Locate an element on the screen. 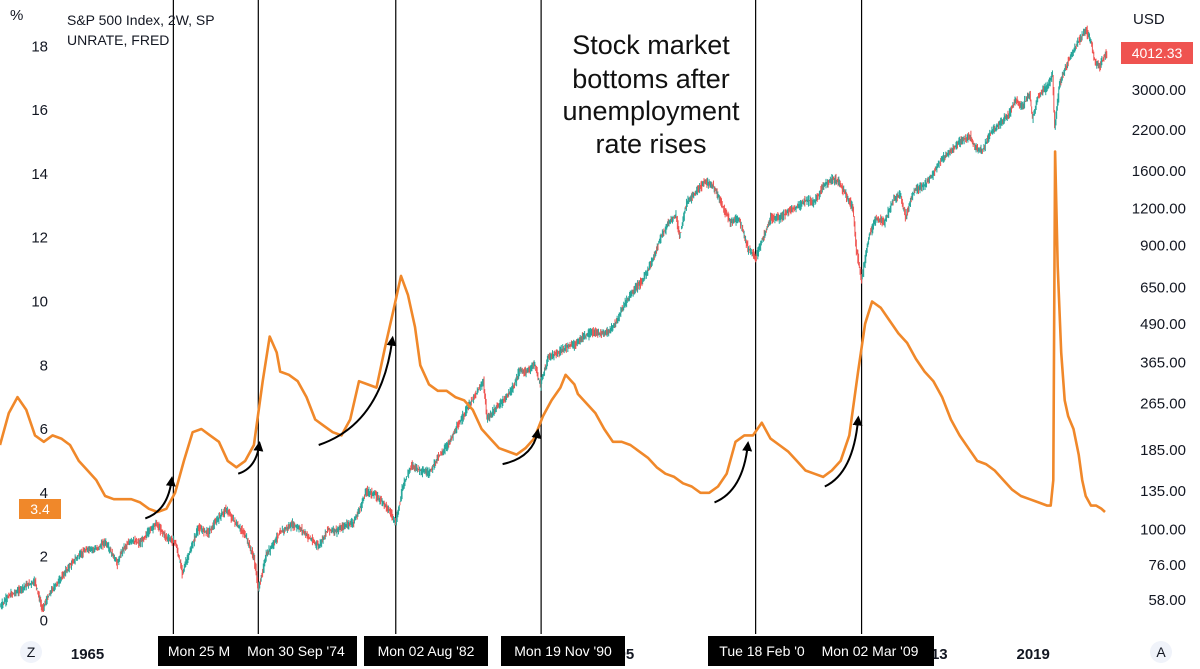  left-tick-label: 12 is located at coordinates (39, 238).